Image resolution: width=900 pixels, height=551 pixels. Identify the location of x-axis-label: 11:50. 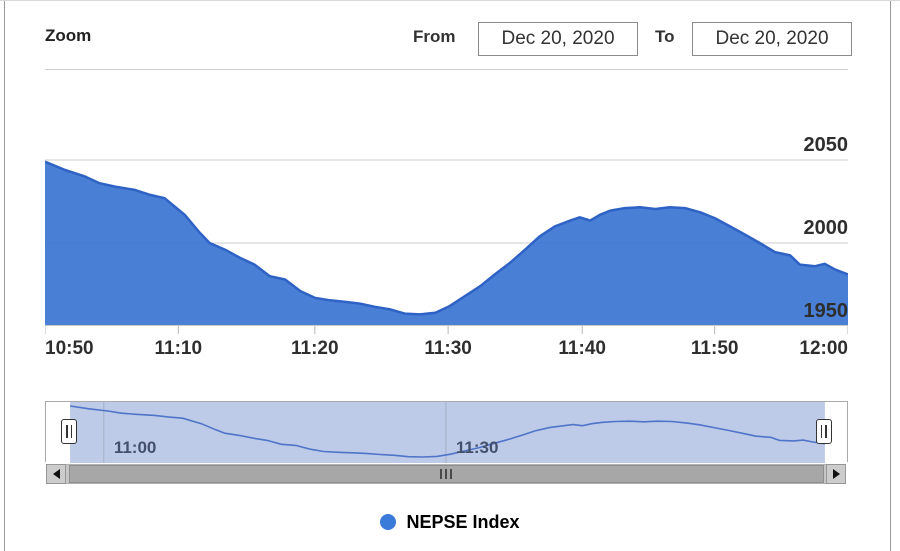
(714, 348).